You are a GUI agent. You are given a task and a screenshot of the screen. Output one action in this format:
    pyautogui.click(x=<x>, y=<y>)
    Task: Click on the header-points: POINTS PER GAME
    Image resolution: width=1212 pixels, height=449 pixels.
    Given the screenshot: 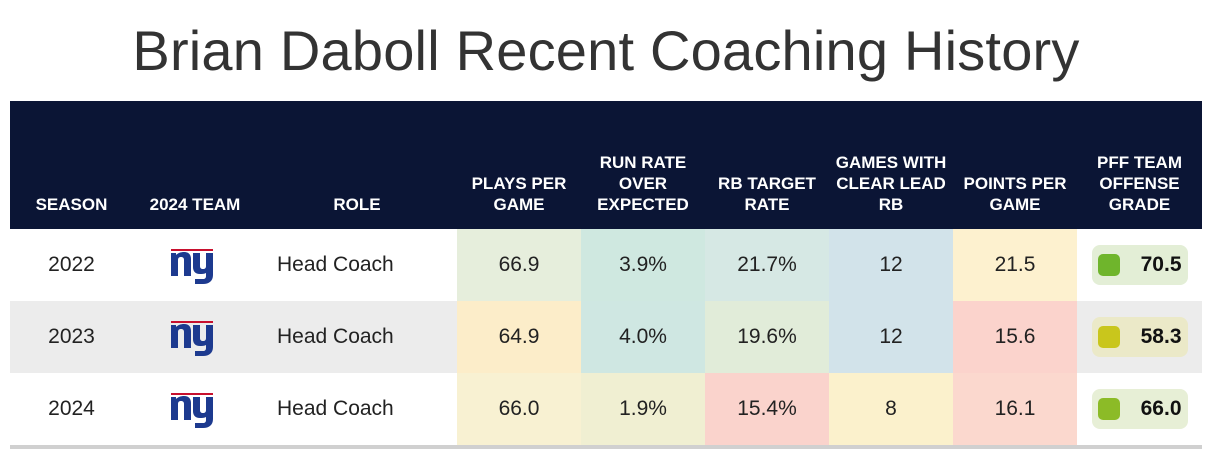 What is the action you would take?
    pyautogui.click(x=1015, y=194)
    